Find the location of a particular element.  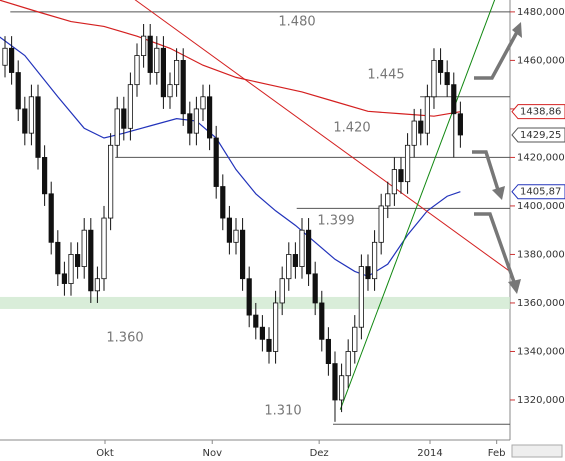

y-tick-label: 1340,000 is located at coordinates (541, 351).